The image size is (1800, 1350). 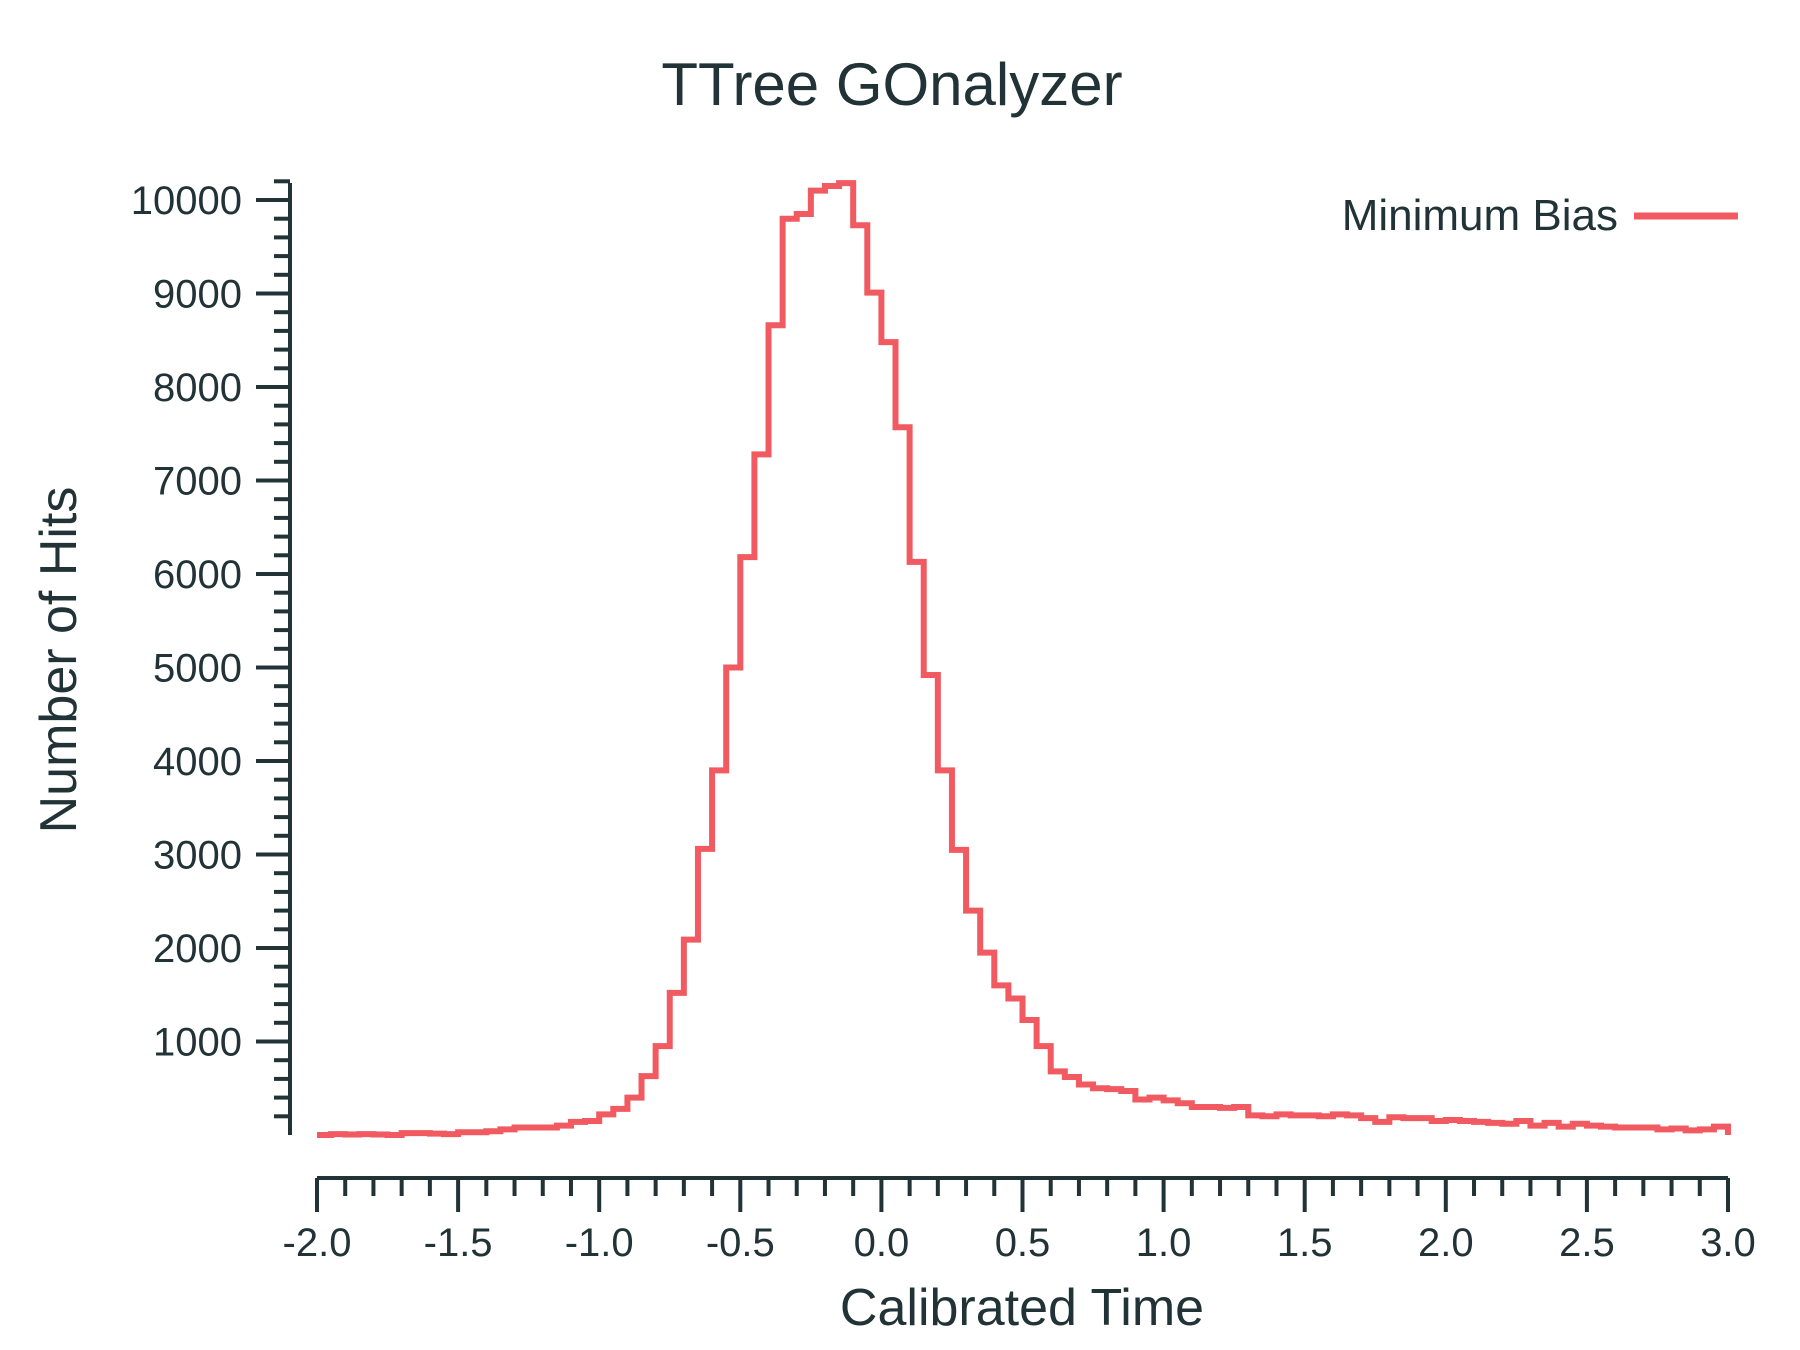 What do you see at coordinates (1305, 1243) in the screenshot?
I see `x-tick-label: 1.5` at bounding box center [1305, 1243].